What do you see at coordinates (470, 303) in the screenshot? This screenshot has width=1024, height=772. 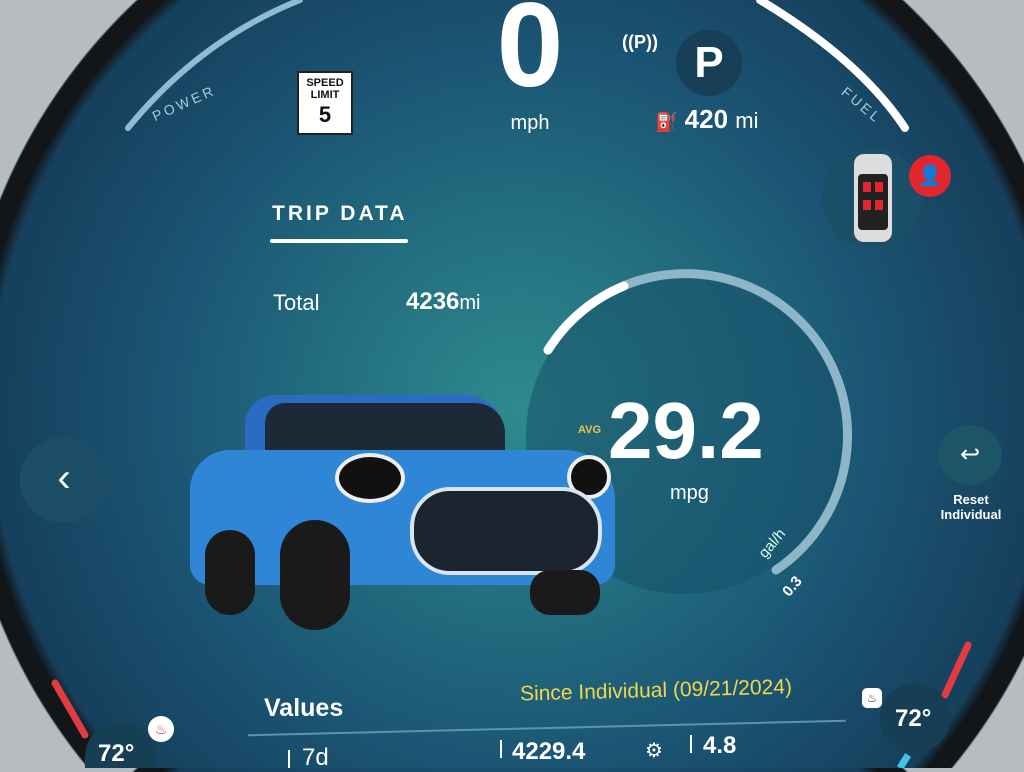 I see `total-unit: mi` at bounding box center [470, 303].